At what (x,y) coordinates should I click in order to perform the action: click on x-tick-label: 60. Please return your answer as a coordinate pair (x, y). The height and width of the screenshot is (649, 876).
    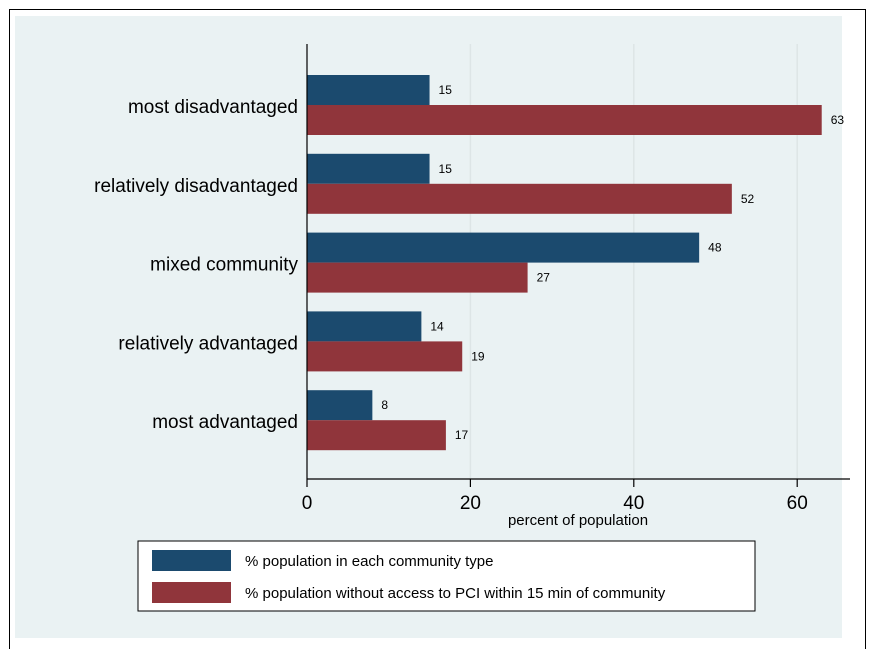
    Looking at the image, I should click on (797, 503).